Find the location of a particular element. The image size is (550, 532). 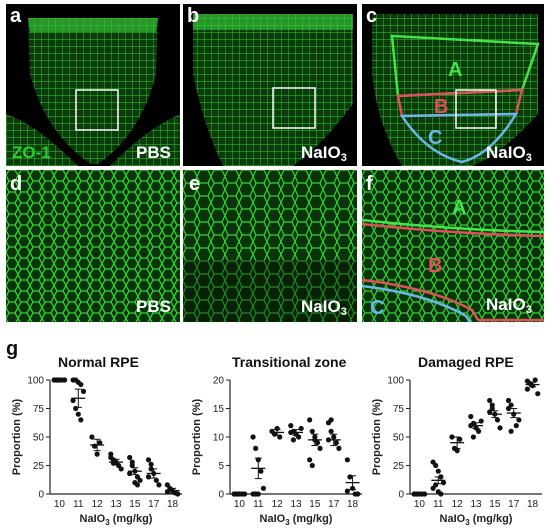

chart-title: Normal RPE is located at coordinates (98, 362).